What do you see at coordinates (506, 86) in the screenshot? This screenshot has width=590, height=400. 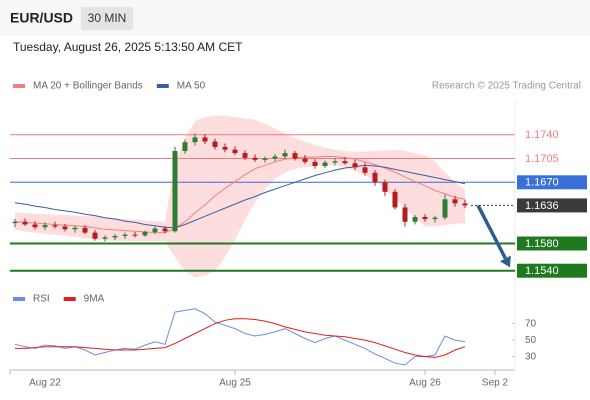 I see `credit: Research © 2025 Trading Central` at bounding box center [506, 86].